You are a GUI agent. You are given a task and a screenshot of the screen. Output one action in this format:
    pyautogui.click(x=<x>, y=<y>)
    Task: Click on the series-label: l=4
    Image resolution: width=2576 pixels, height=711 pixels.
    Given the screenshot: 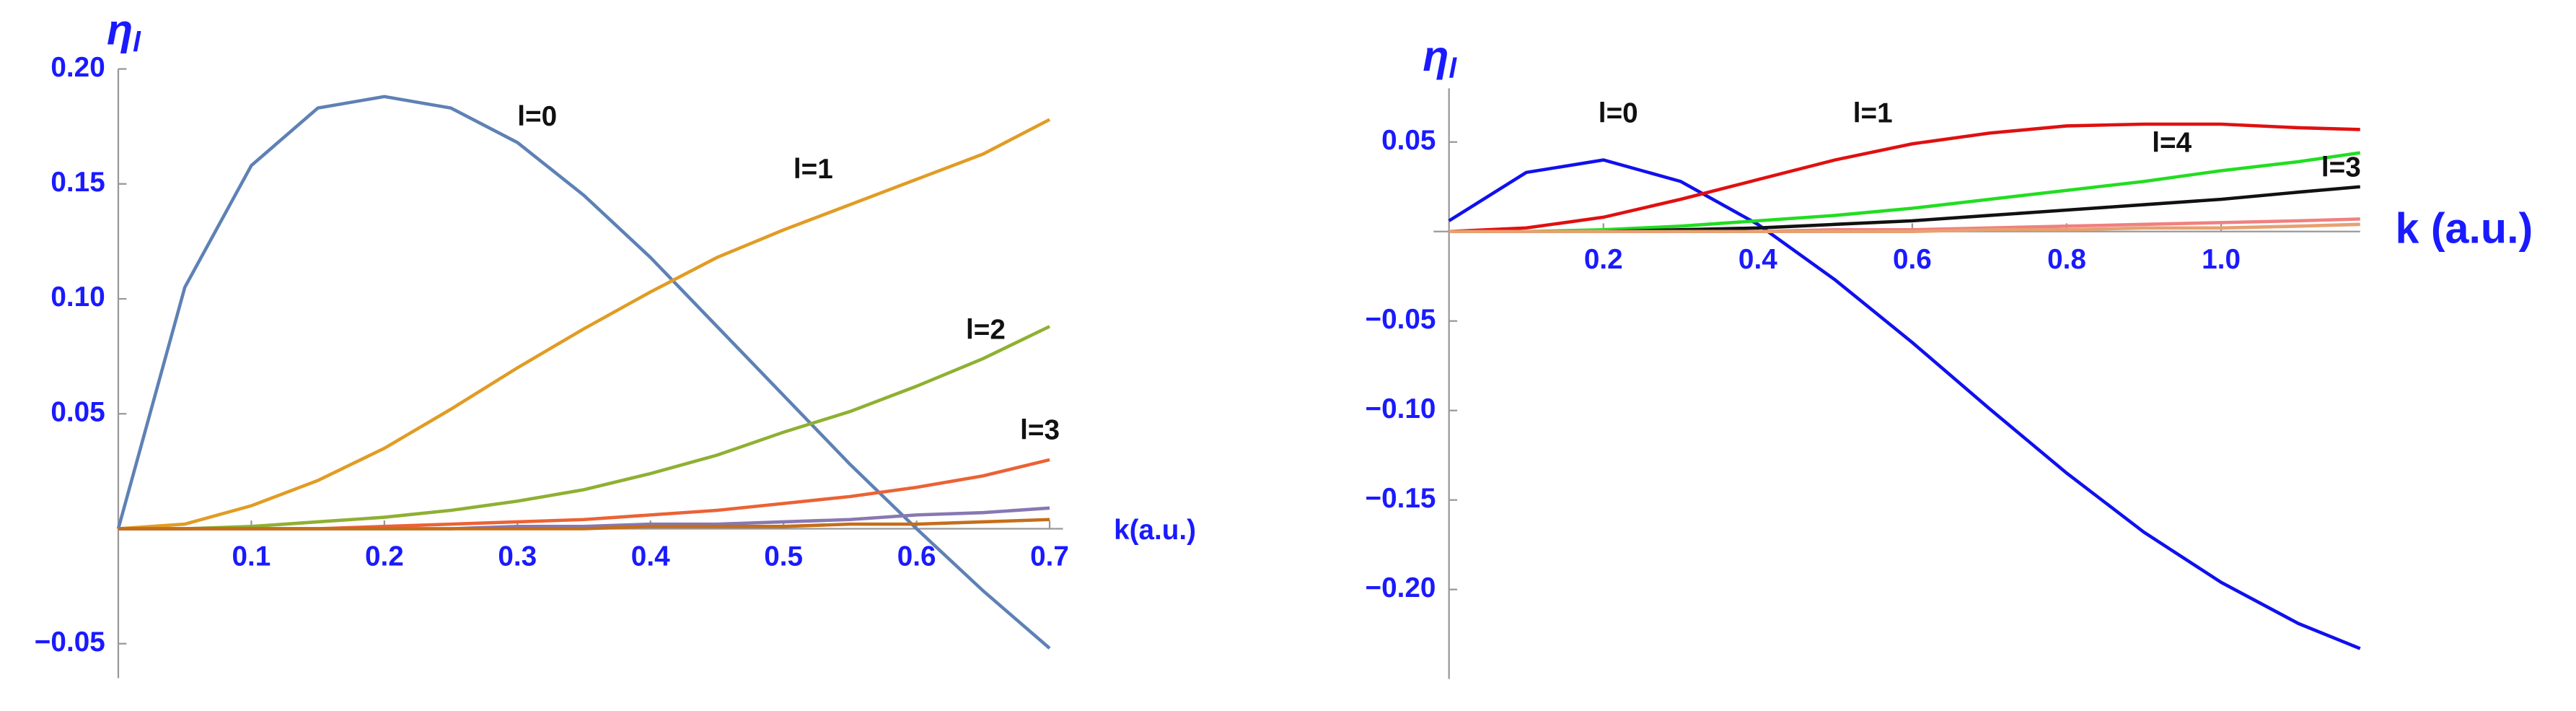 What is the action you would take?
    pyautogui.click(x=2172, y=142)
    